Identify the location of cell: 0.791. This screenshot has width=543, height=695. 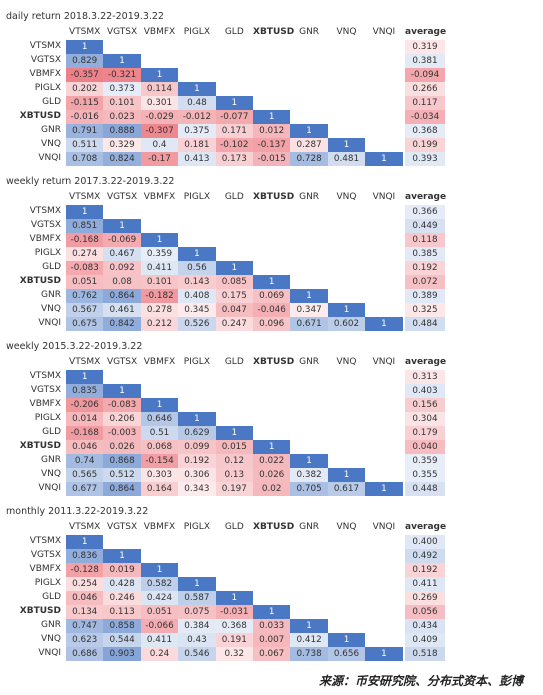
(85, 131).